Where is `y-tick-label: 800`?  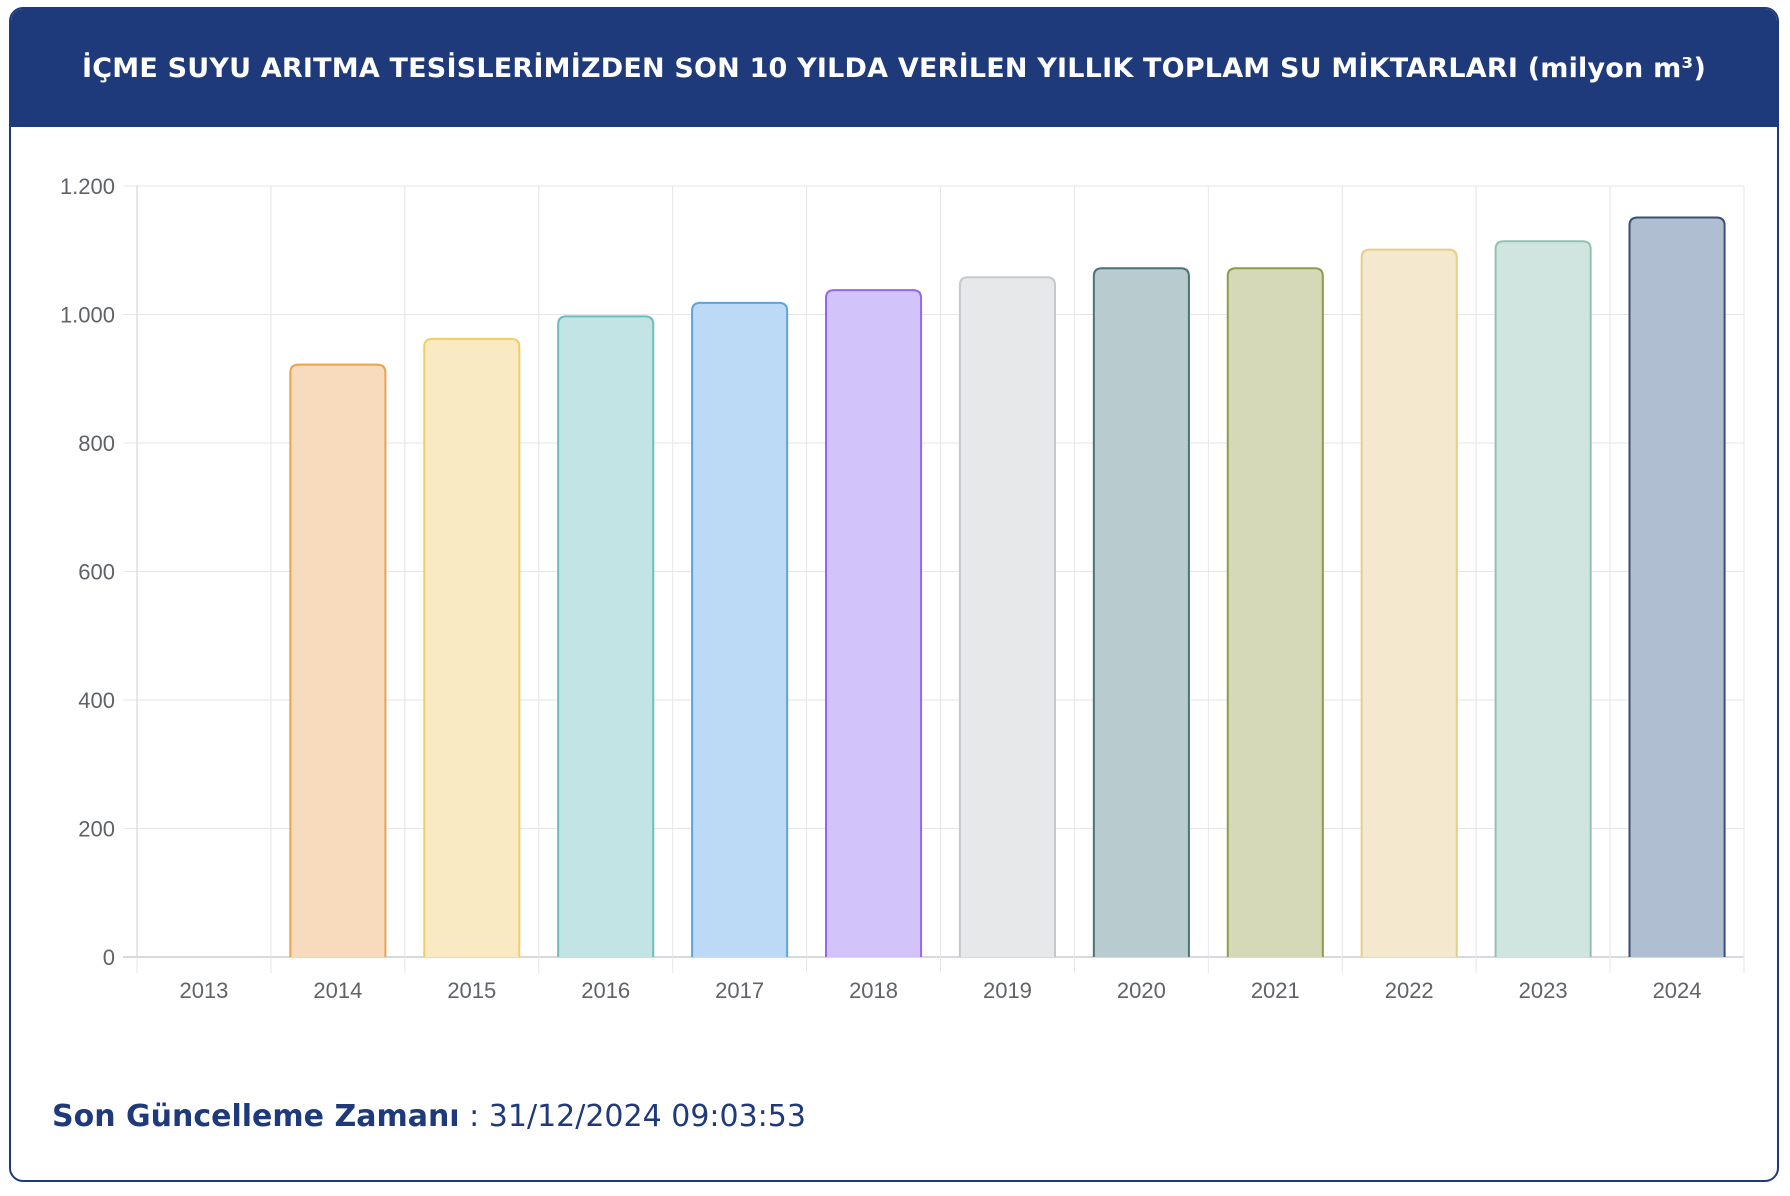
y-tick-label: 800 is located at coordinates (96, 443).